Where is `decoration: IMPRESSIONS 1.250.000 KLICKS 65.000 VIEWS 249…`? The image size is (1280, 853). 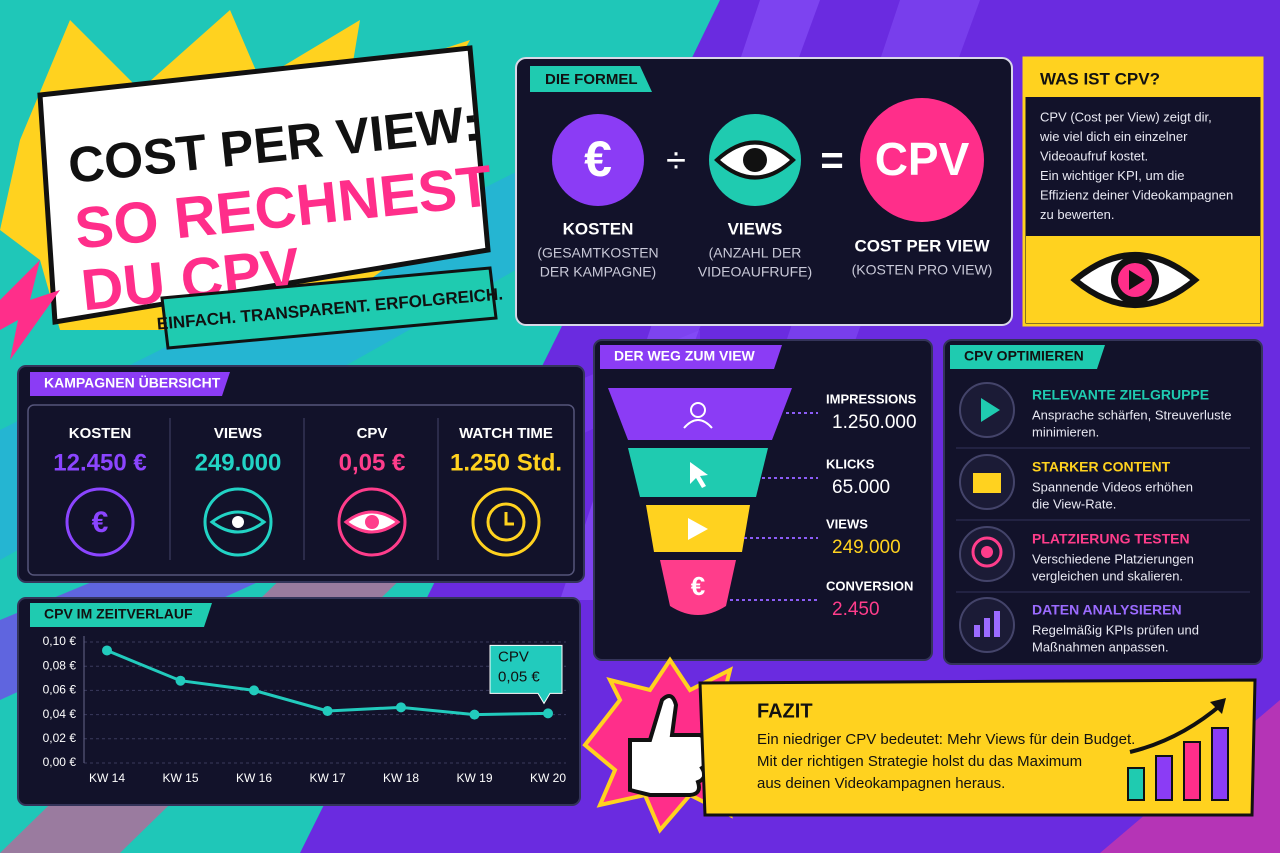
decoration: IMPRESSIONS 1.250.000 KLICKS 65.000 VIEWS 249… is located at coordinates (823, 505).